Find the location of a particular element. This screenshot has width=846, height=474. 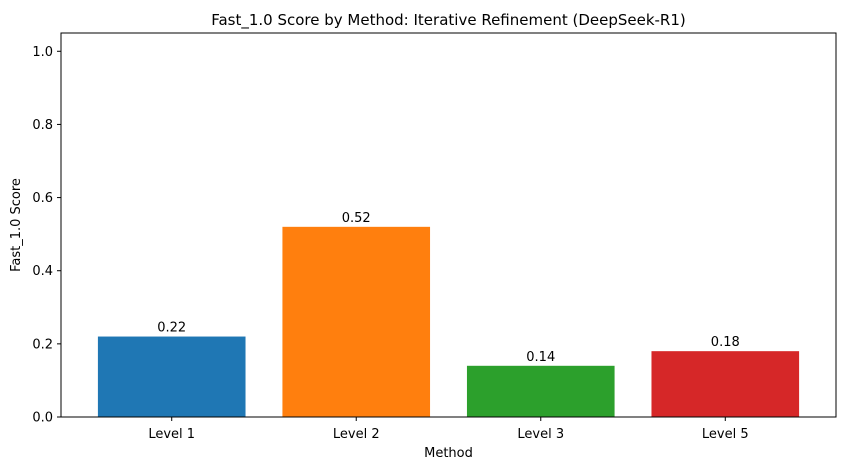

y-tick-label: 0.4 is located at coordinates (42, 271).